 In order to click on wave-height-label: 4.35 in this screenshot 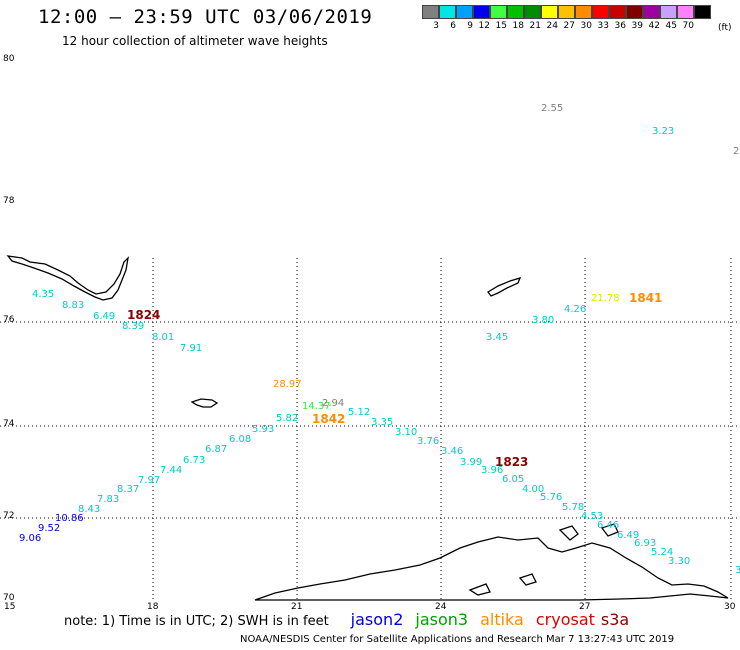, I will do `click(43, 294)`.